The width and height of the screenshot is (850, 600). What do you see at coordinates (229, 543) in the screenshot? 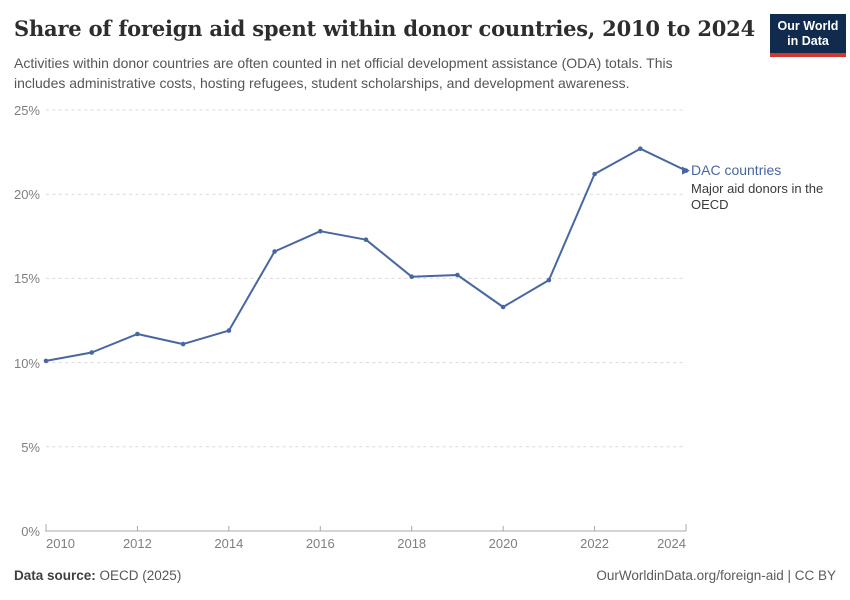
I see `x-axis-label: 2014` at bounding box center [229, 543].